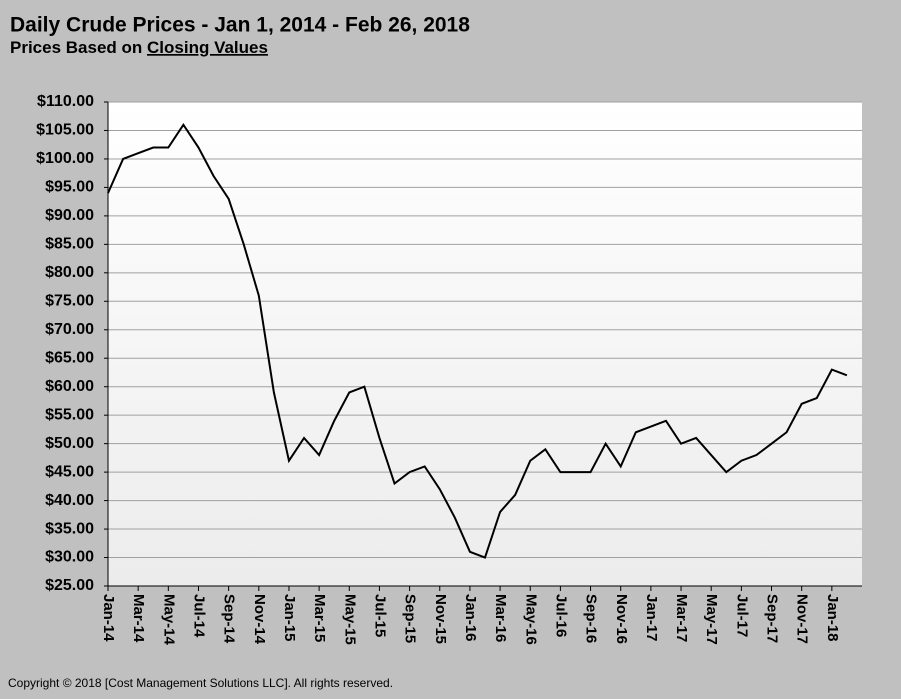  What do you see at coordinates (207, 47) in the screenshot?
I see `subtitle-underlined: Closing Values` at bounding box center [207, 47].